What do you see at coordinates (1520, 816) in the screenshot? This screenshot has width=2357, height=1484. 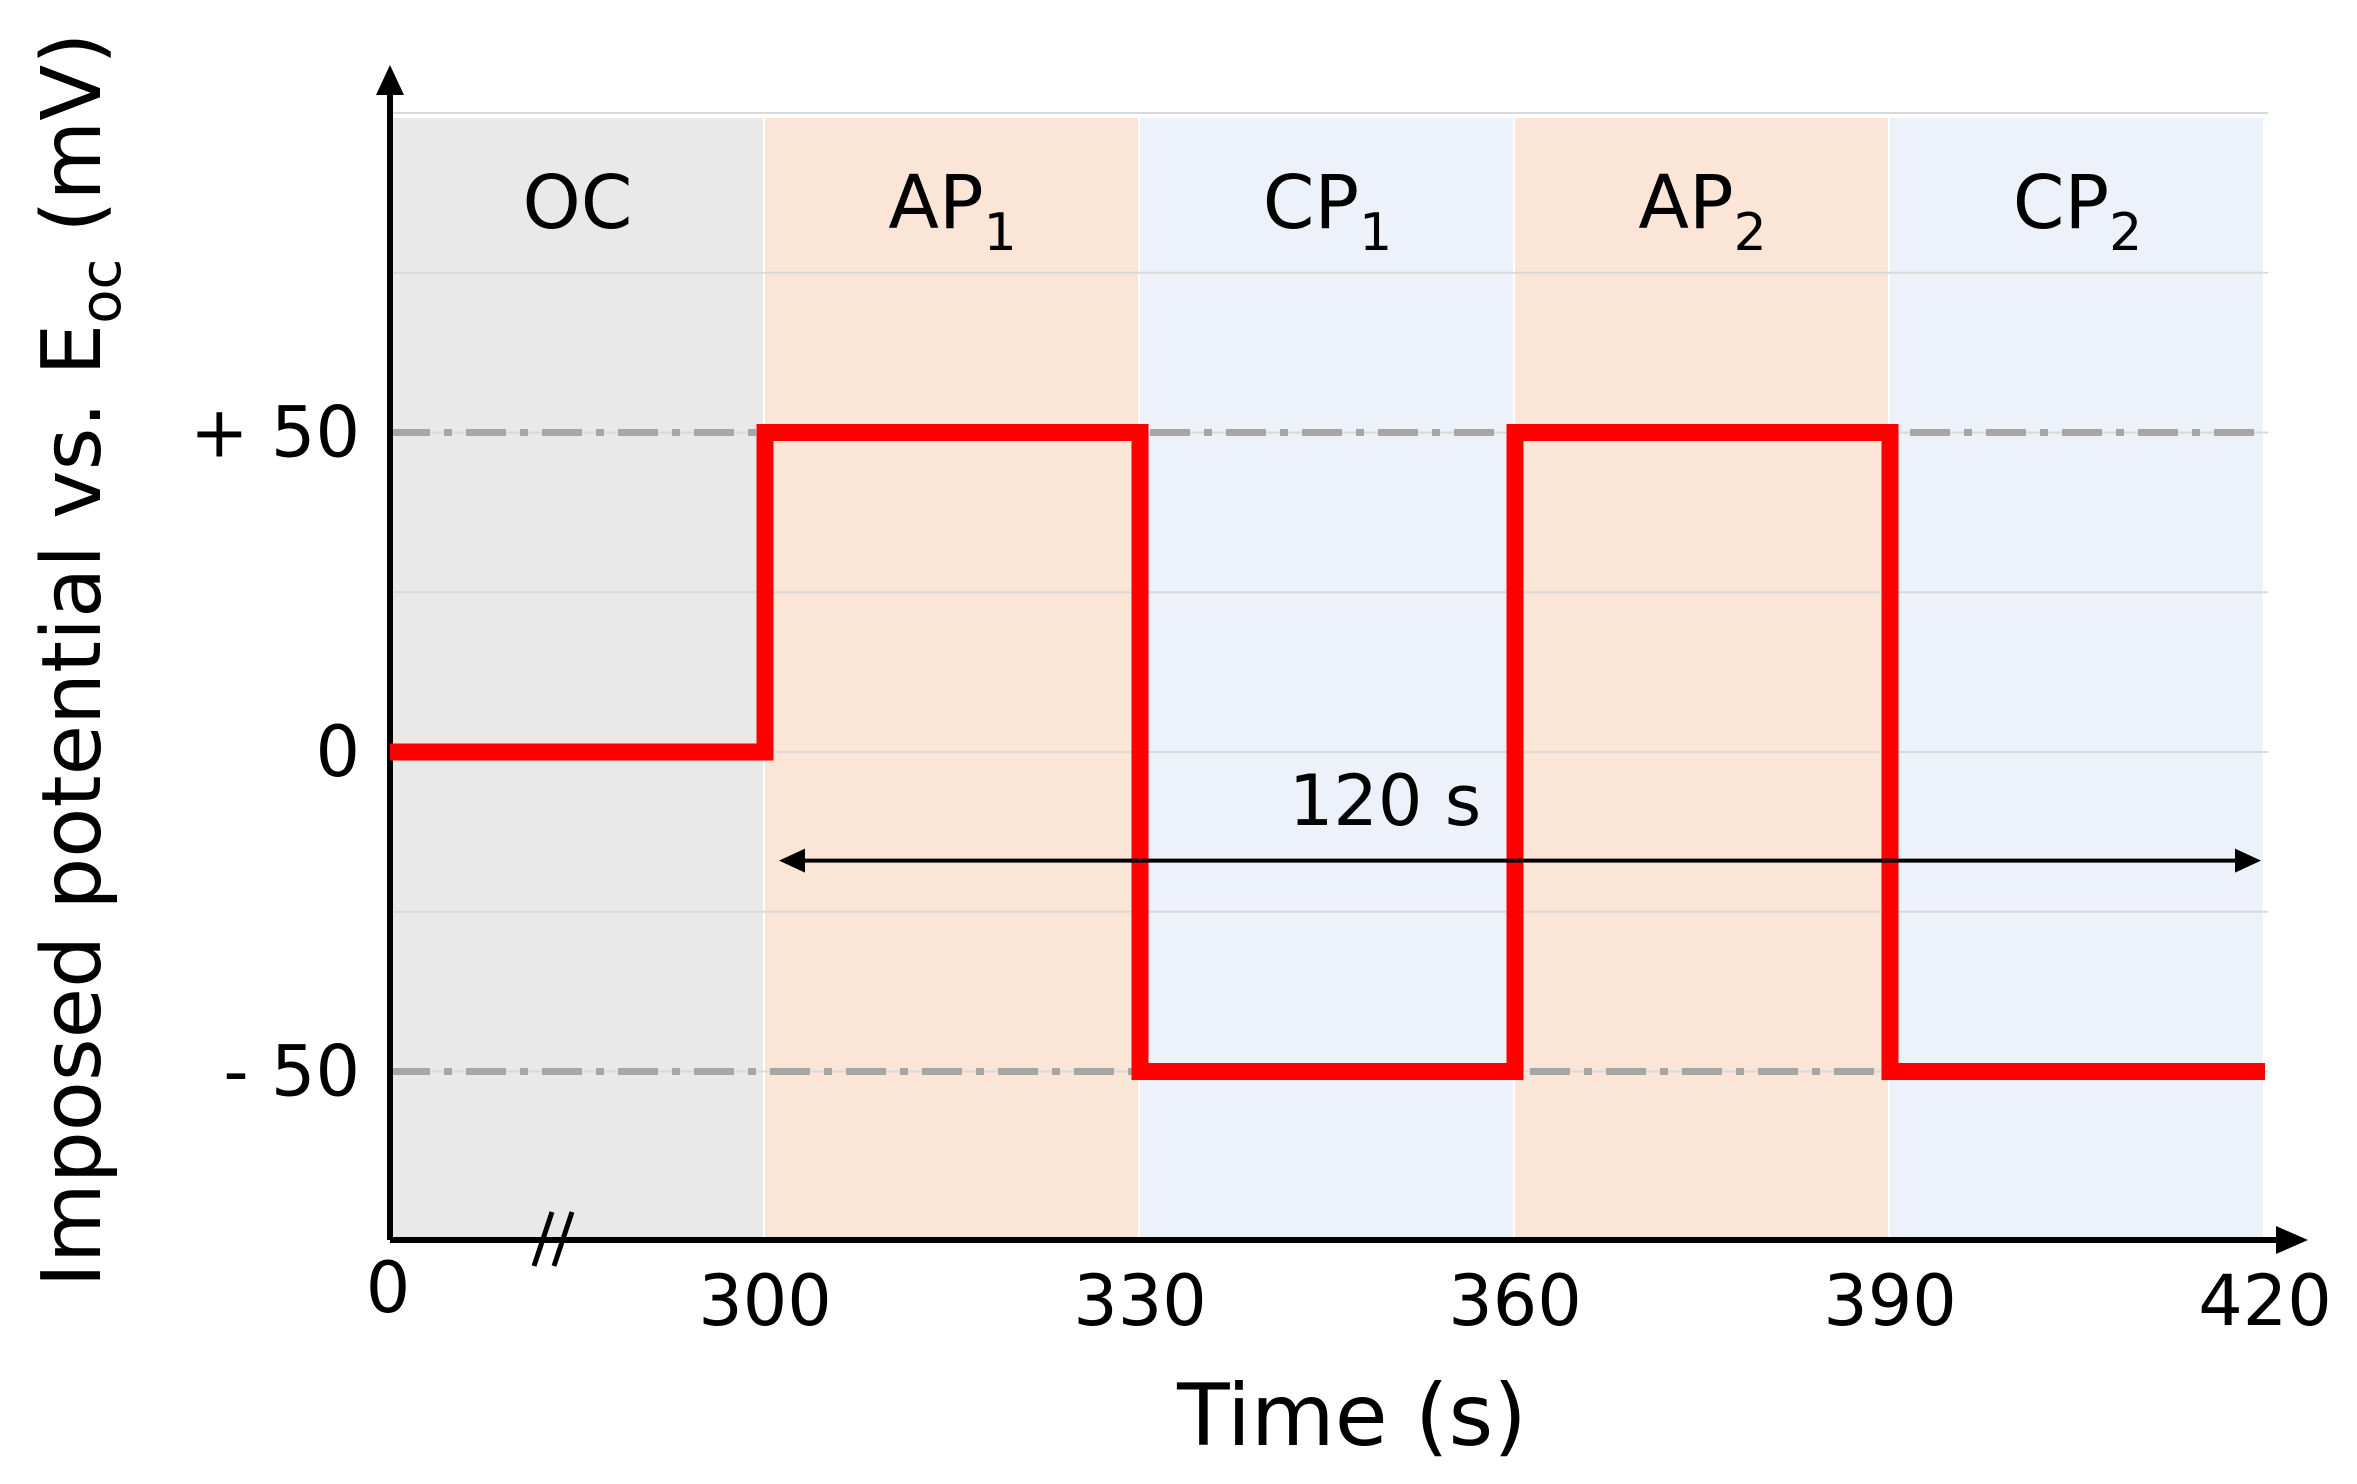 I see `annotations: 120 s` at bounding box center [1520, 816].